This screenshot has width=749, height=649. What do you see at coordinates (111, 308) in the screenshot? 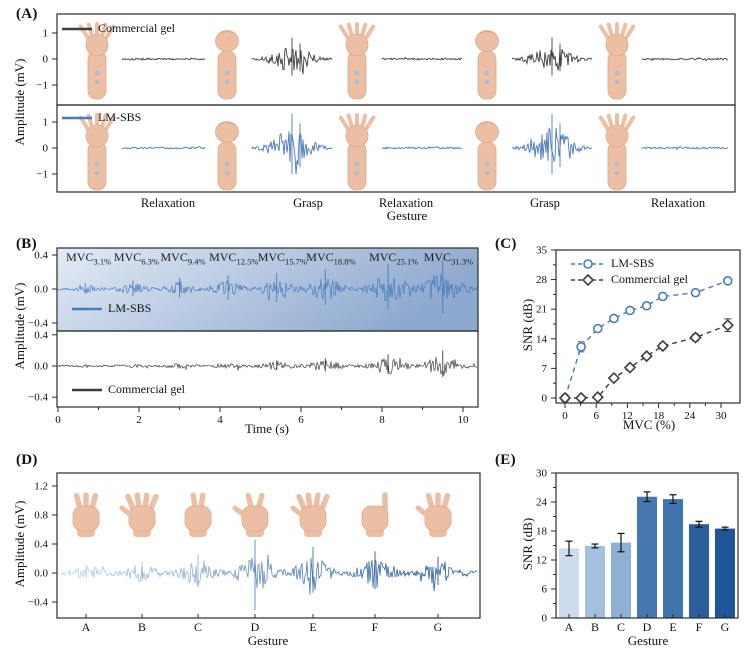
I see `panel-b-legend-lm-sbs: LM-SBS` at bounding box center [111, 308].